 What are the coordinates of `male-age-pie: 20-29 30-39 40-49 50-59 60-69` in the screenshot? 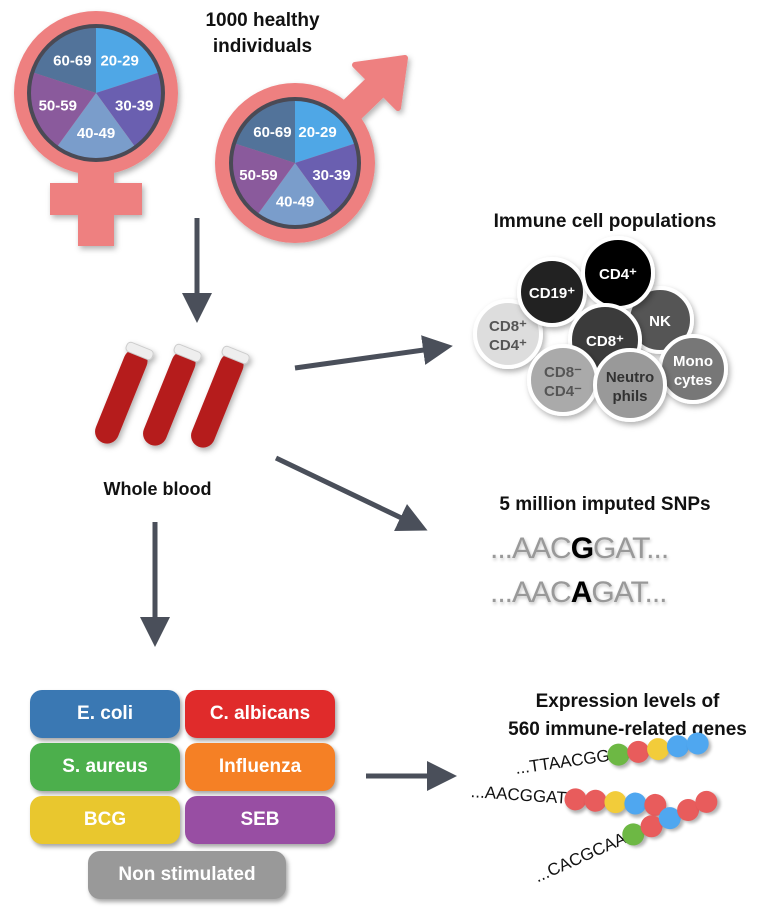 It's located at (295, 163).